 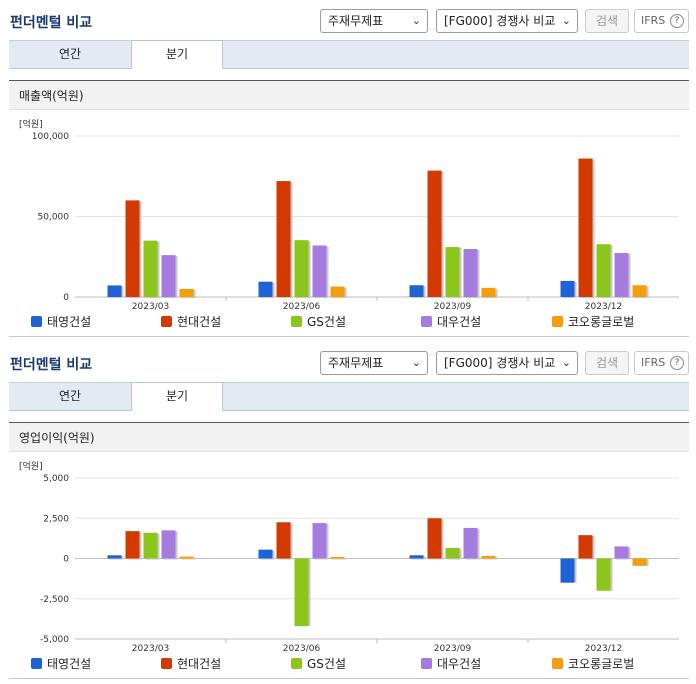 What do you see at coordinates (54, 600) in the screenshot?
I see `y-tick-label: -2,500` at bounding box center [54, 600].